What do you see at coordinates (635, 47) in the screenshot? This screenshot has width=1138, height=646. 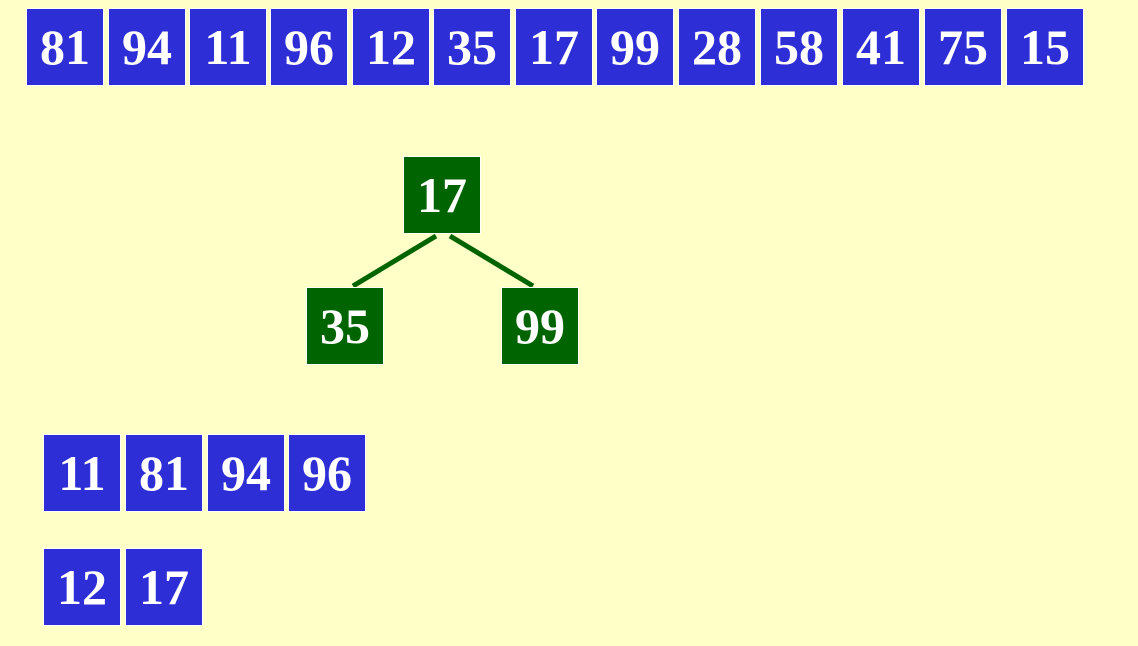 I see `input-cell: 99` at bounding box center [635, 47].